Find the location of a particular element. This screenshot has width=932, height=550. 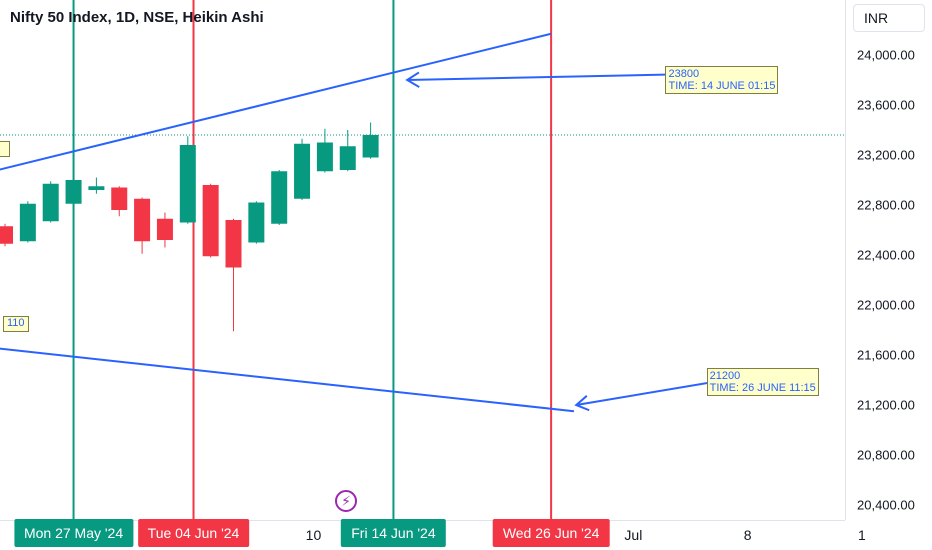

edge-price-tag is located at coordinates (5, 148).